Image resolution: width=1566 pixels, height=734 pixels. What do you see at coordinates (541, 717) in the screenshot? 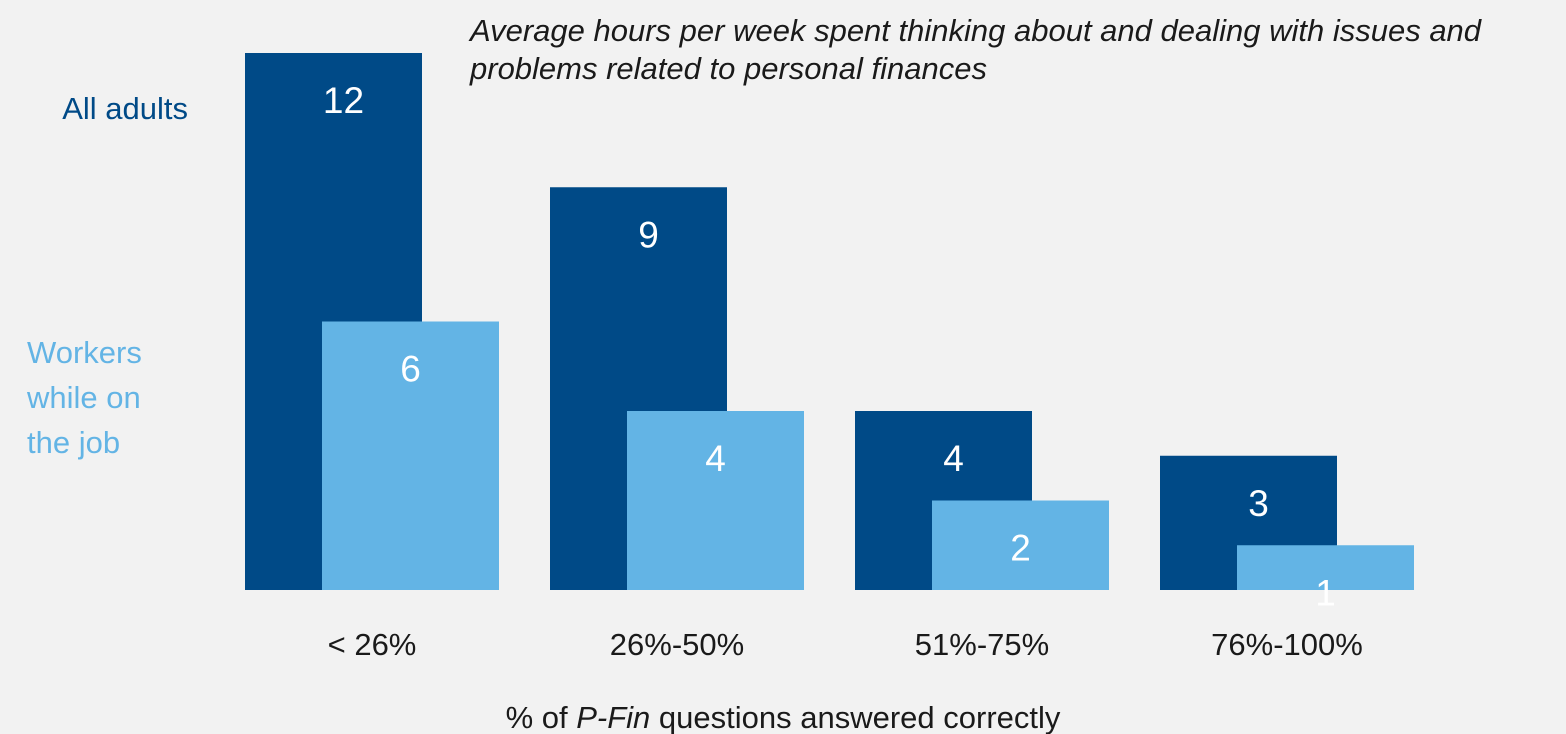
I see `x-label-part: % of` at bounding box center [541, 717].